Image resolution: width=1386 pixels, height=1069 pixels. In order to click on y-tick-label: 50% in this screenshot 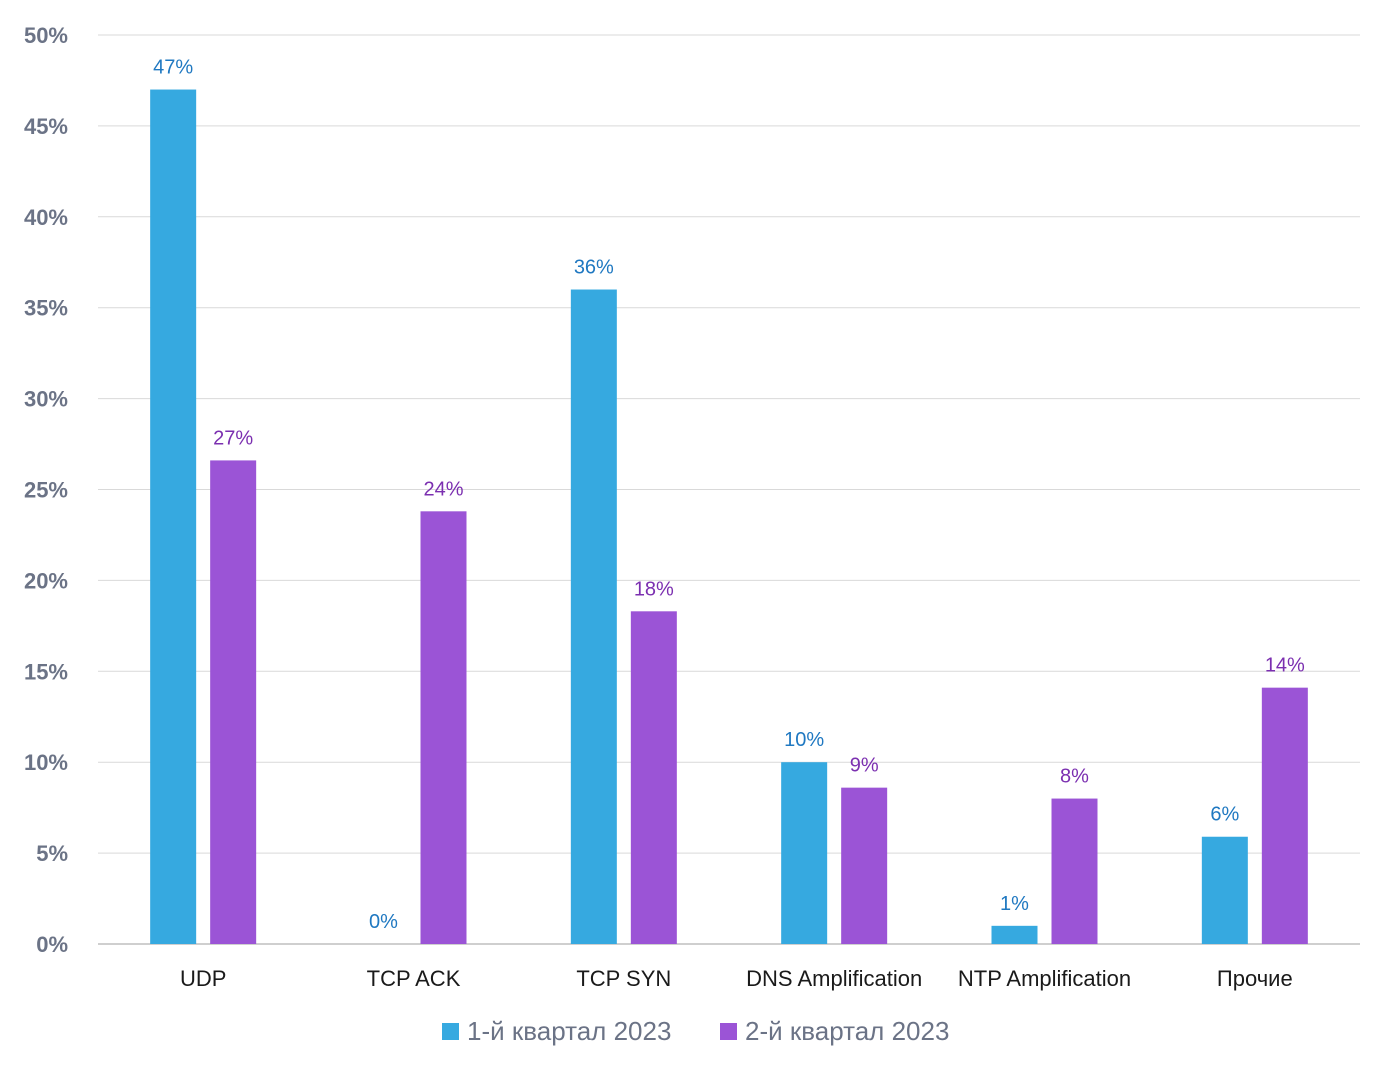, I will do `click(46, 35)`.